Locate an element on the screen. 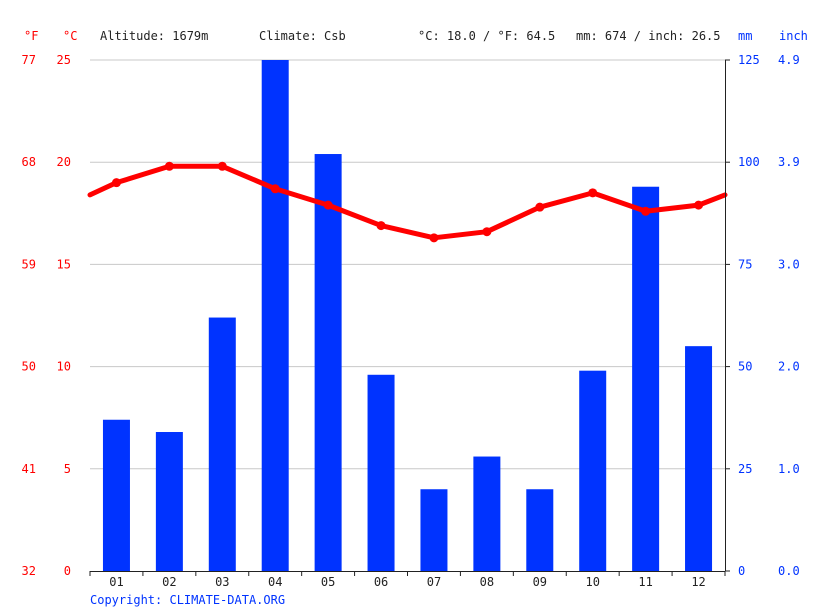 This screenshot has width=815, height=611. tick-label-mm: 75 is located at coordinates (745, 264).